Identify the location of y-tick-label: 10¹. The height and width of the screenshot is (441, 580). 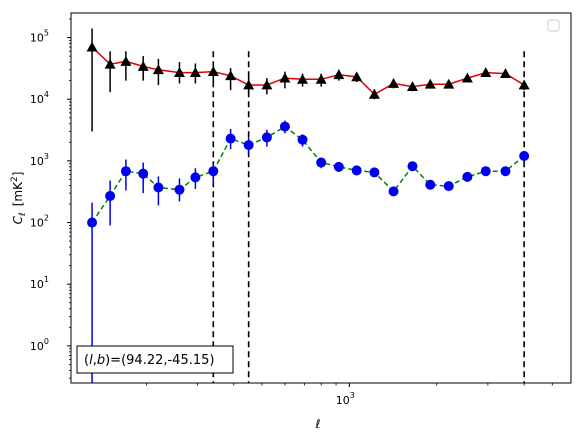
(39, 283).